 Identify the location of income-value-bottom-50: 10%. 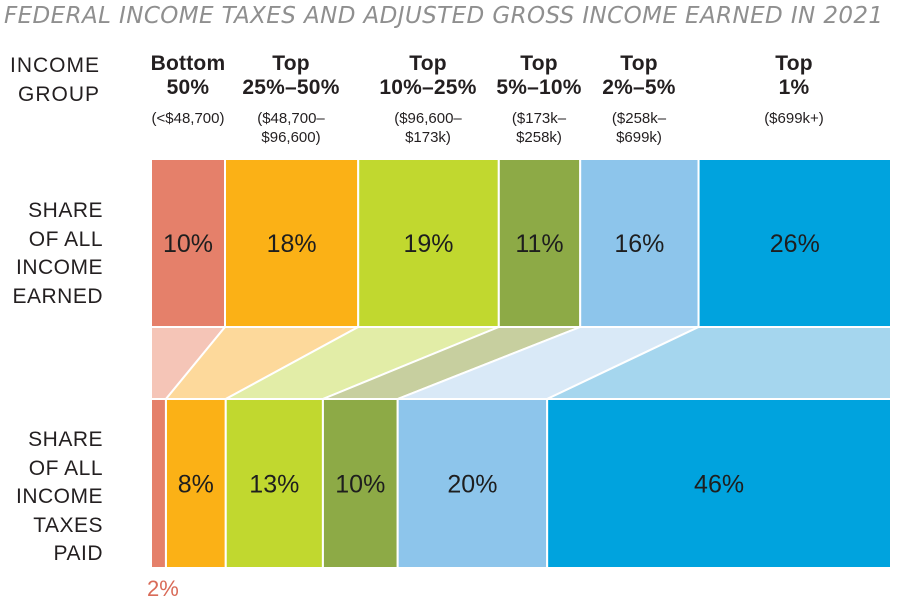
(188, 244).